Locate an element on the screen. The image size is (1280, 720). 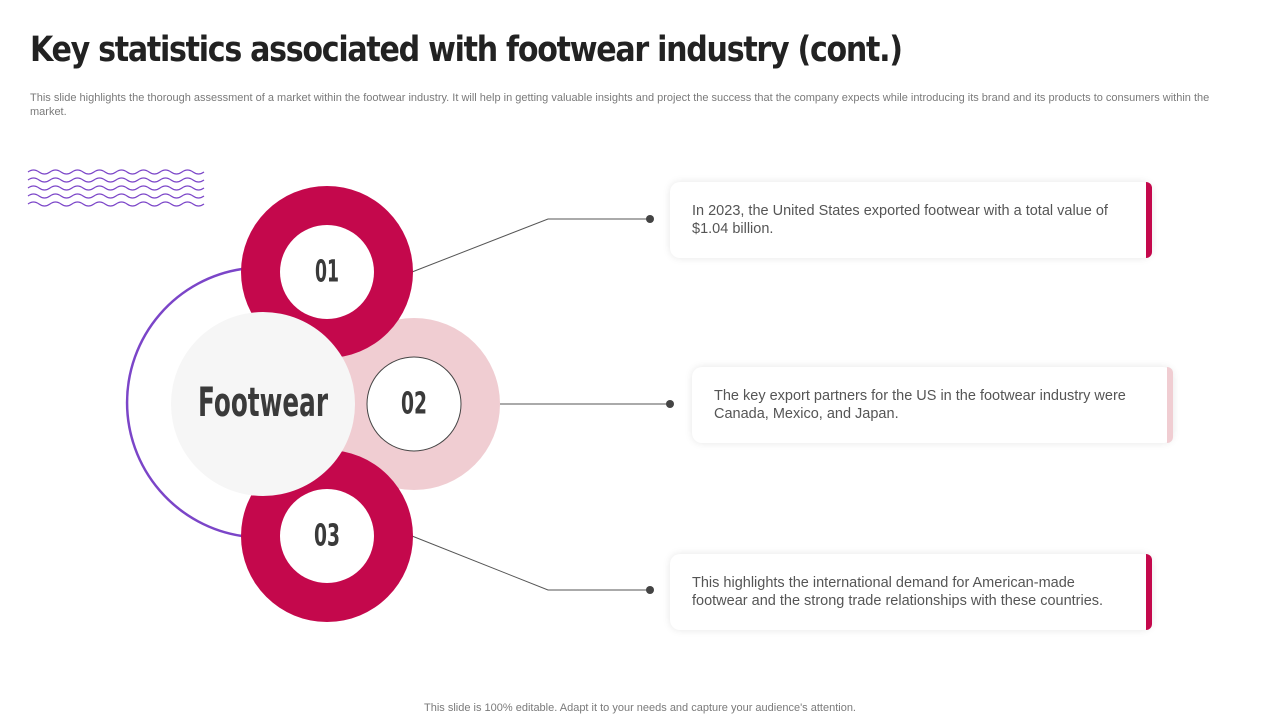
node-02-number: 02 is located at coordinates (414, 404).